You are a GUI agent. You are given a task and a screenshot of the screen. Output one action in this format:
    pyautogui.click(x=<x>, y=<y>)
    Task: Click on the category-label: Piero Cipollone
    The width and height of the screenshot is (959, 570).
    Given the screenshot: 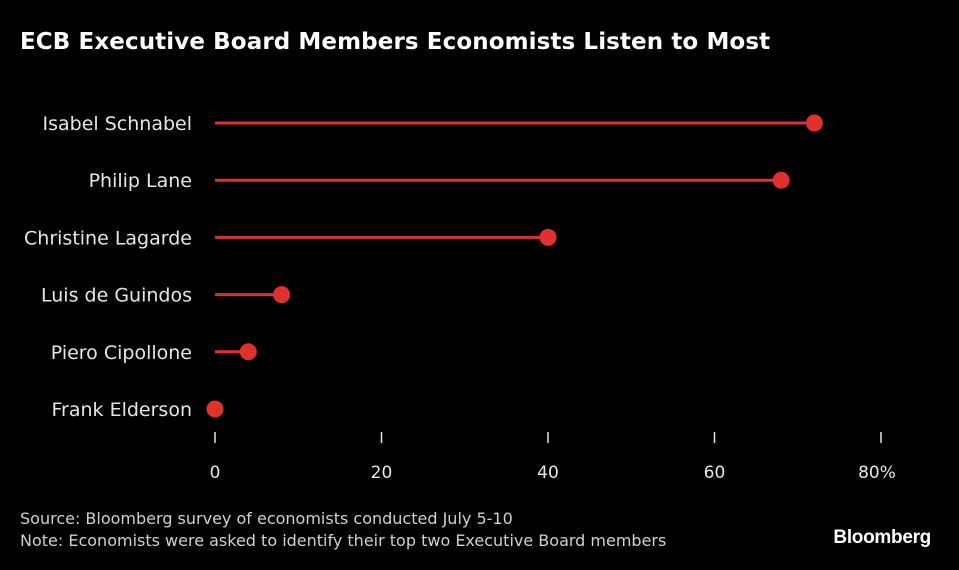 What is the action you would take?
    pyautogui.click(x=121, y=353)
    